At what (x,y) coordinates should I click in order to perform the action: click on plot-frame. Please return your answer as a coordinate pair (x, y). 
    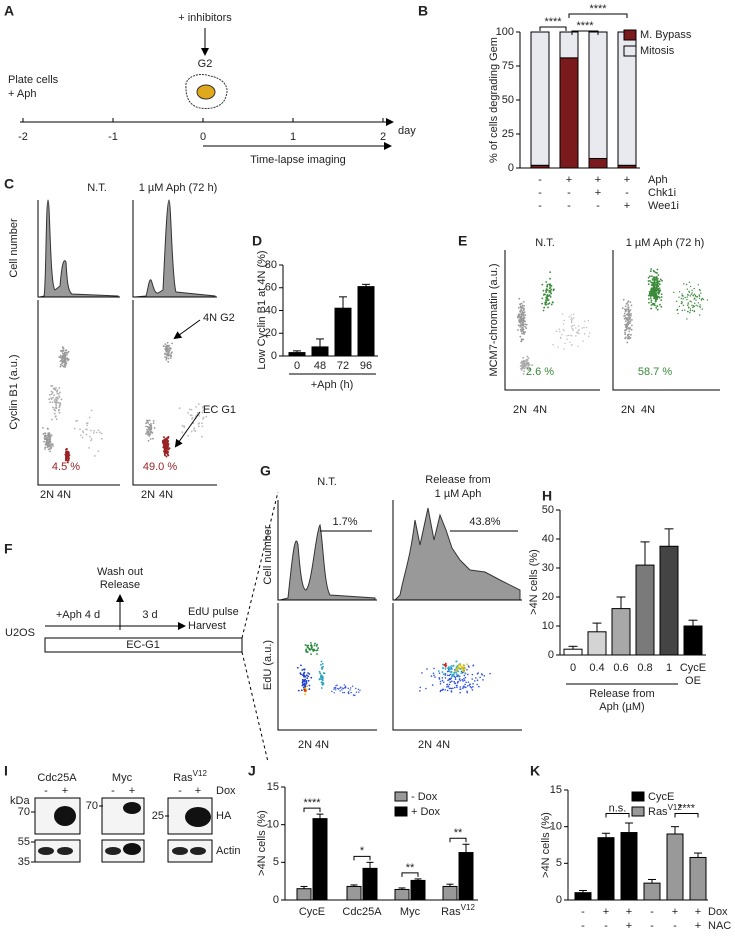
    Looking at the image, I should click on (399, 615).